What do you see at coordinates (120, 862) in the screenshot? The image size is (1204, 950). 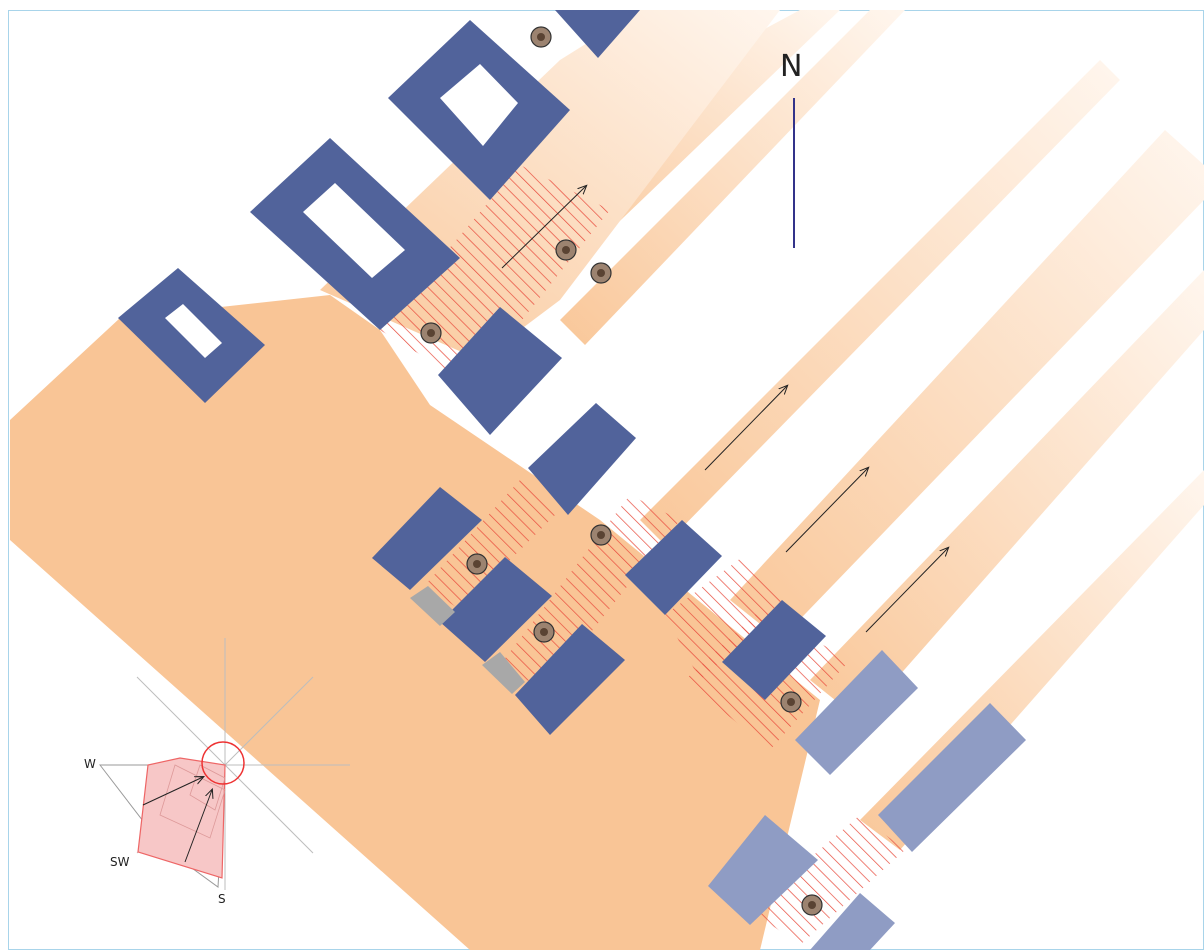 I see `wind-rose-label-sw: SW` at bounding box center [120, 862].